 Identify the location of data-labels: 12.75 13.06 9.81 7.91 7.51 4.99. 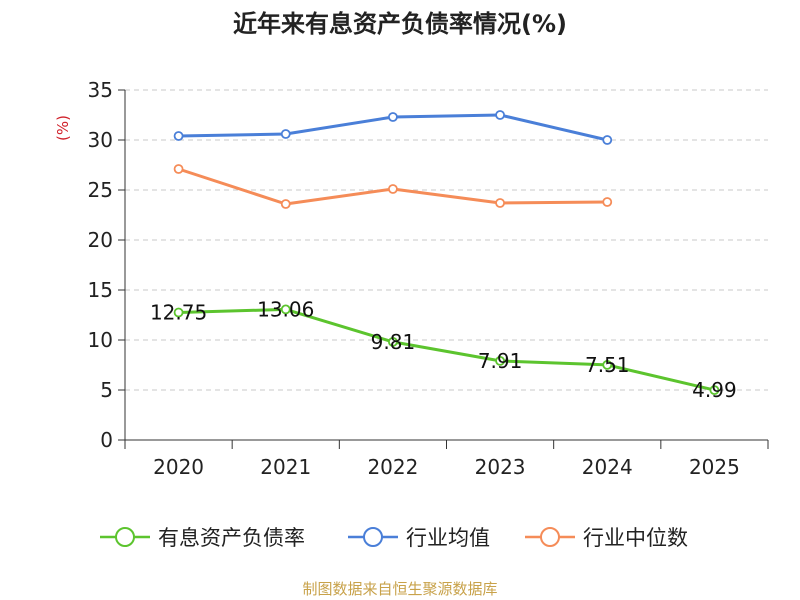
(443, 349).